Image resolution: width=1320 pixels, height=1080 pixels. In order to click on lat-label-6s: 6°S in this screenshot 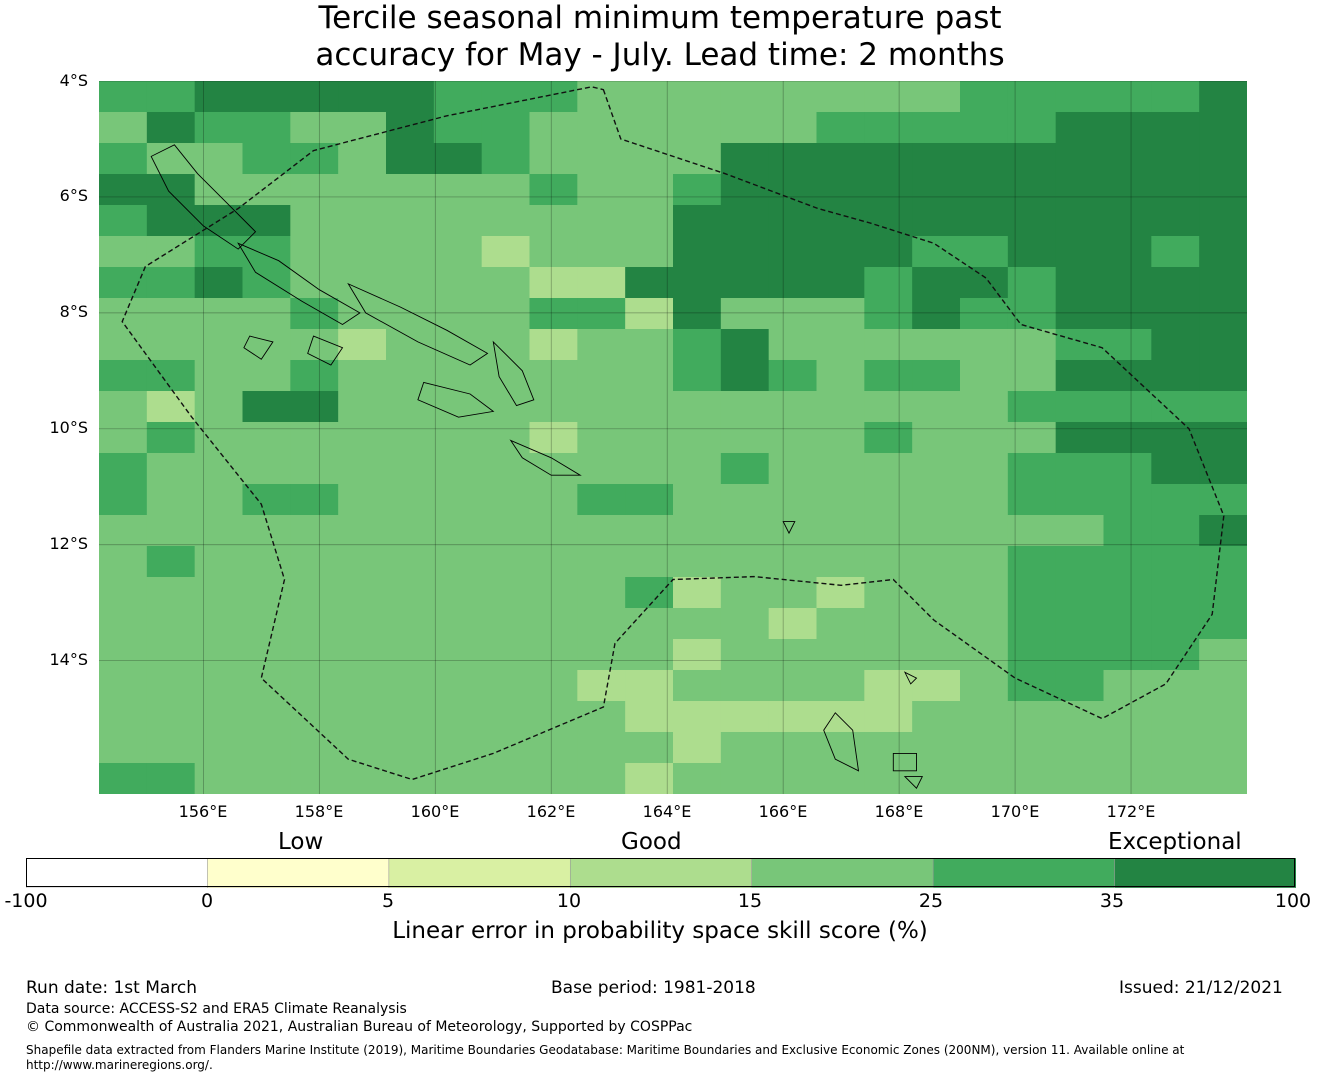, I will do `click(73, 195)`.